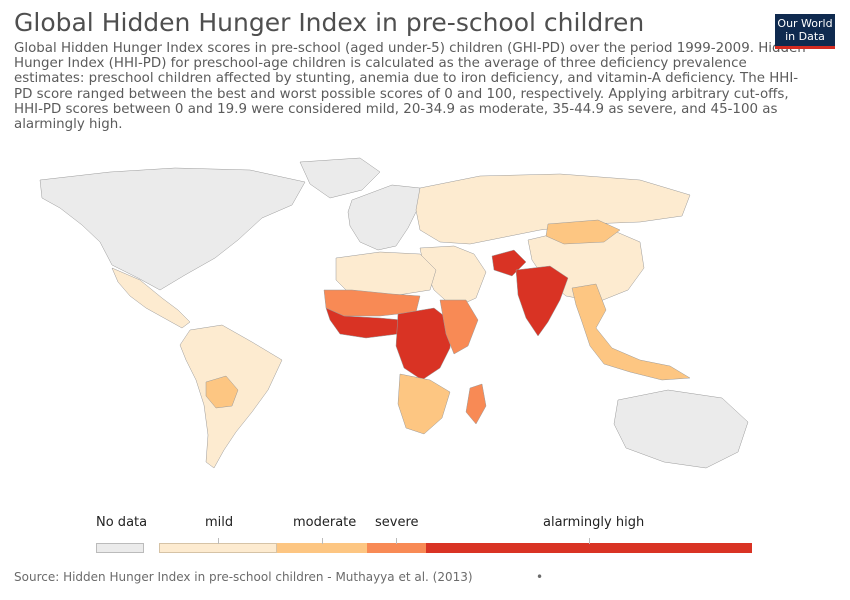 The image size is (850, 600). What do you see at coordinates (476, 404) in the screenshot?
I see `map-region-madagascar` at bounding box center [476, 404].